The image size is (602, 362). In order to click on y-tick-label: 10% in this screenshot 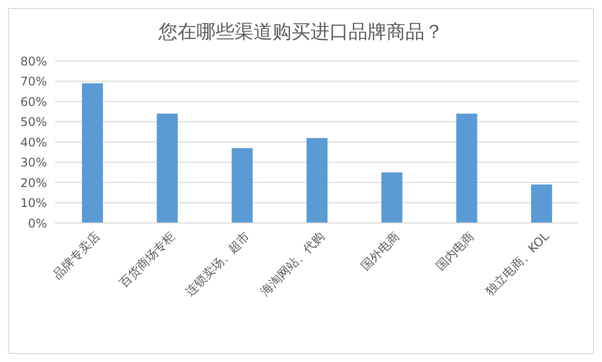, I will do `click(33, 203)`.